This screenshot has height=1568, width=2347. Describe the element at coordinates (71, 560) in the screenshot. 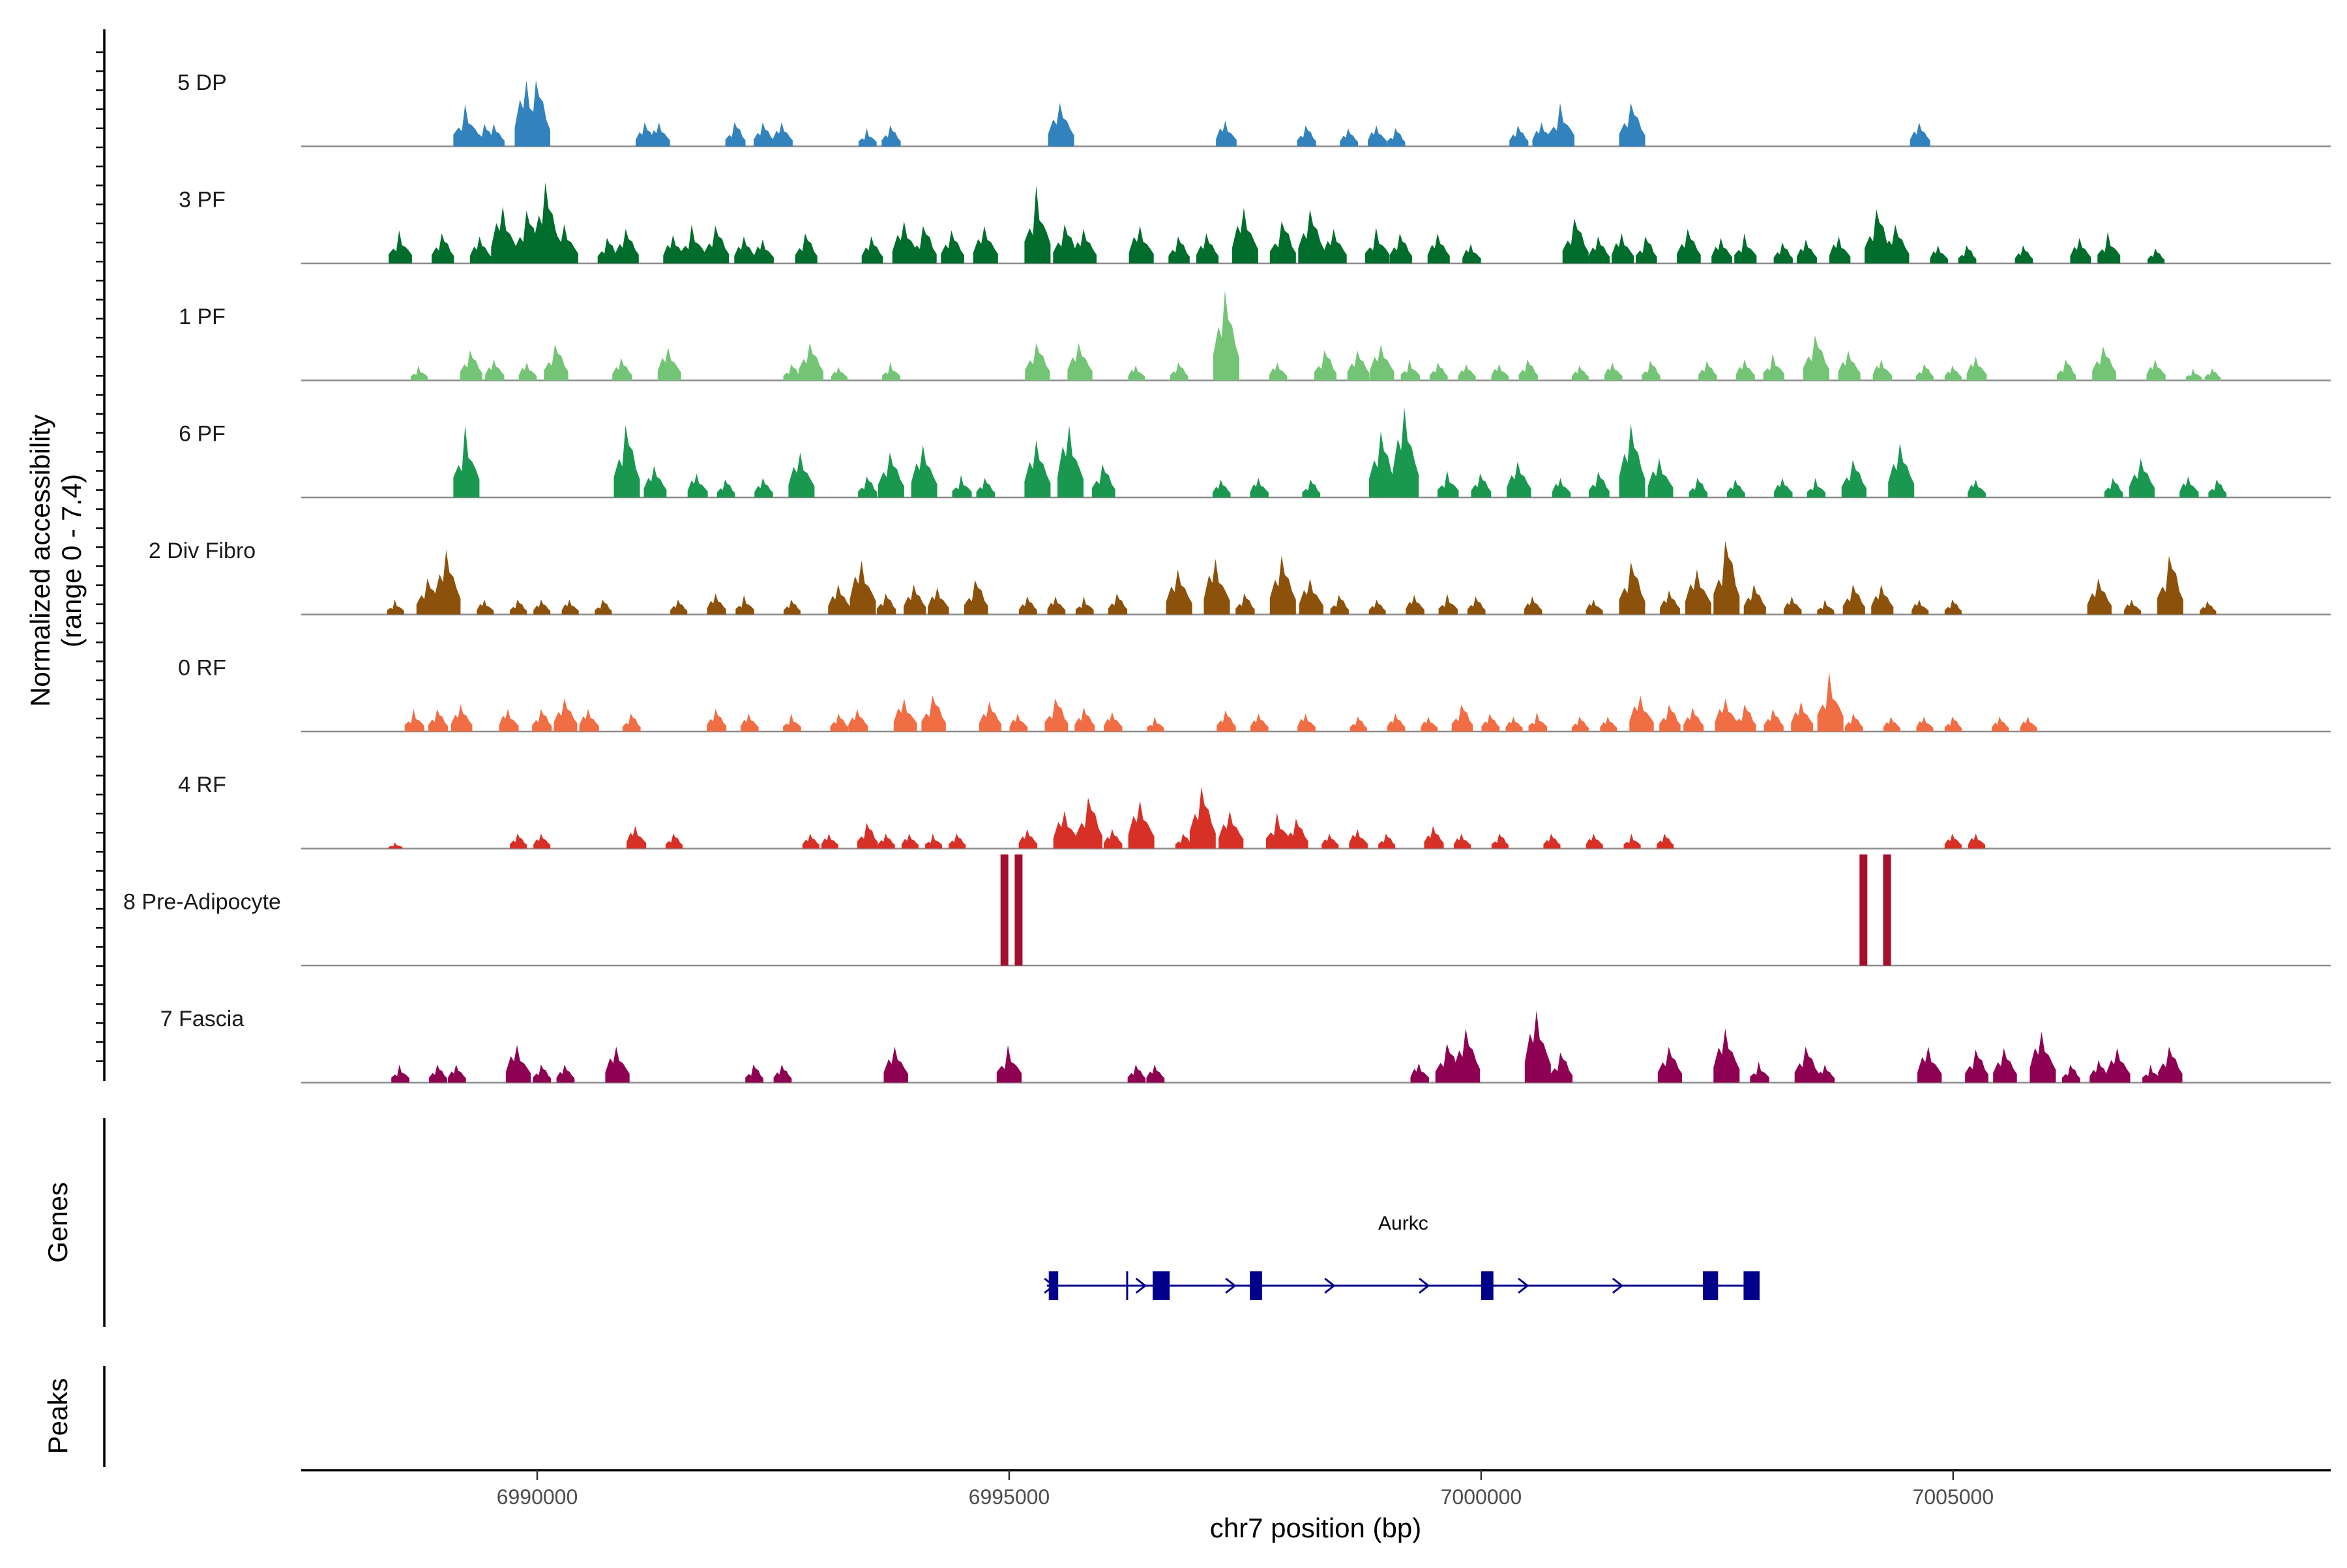

I see `y-axis-title-line-2: (range 0 - 7.4)` at that location.